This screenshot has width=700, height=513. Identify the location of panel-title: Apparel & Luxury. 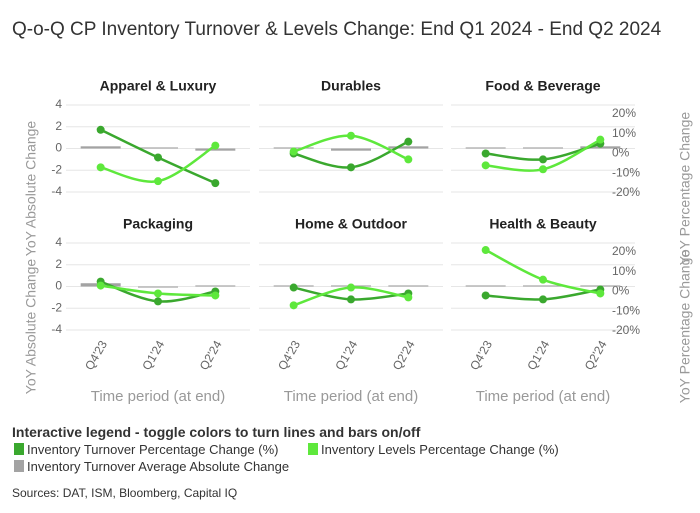
(158, 86).